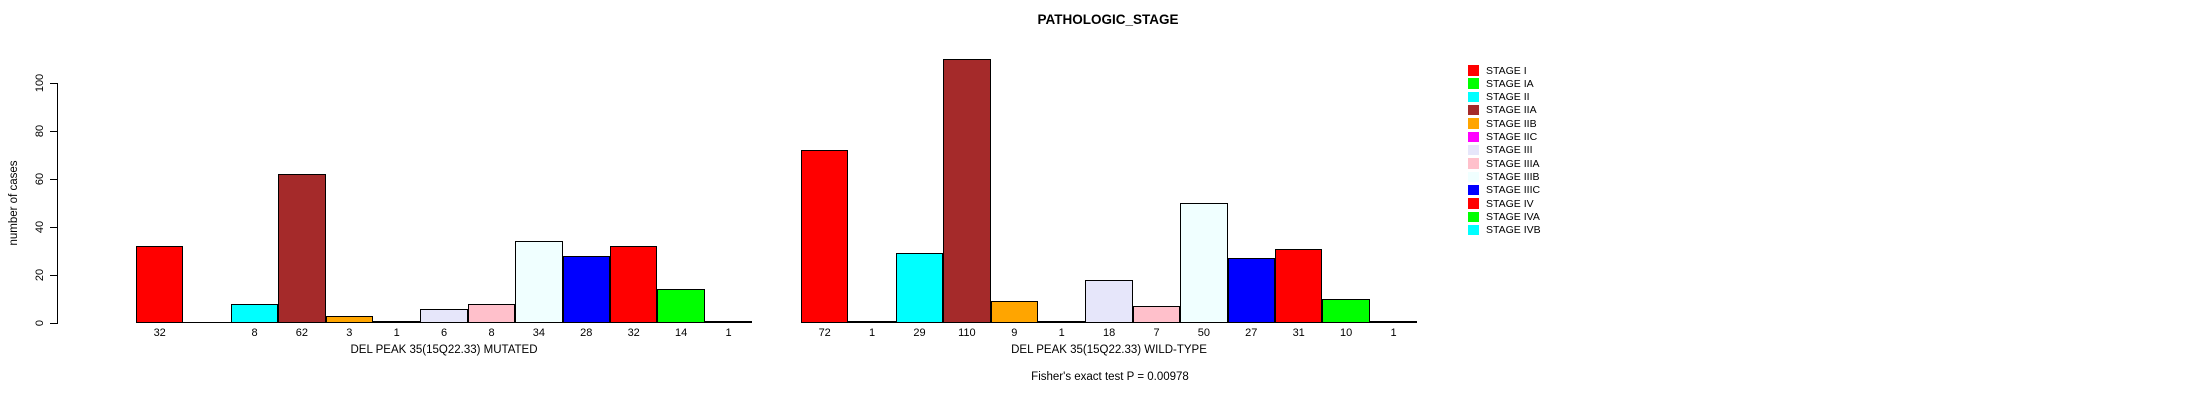 This screenshot has width=2190, height=400. I want to click on legend-swatch-stage-iii, so click(1473, 150).